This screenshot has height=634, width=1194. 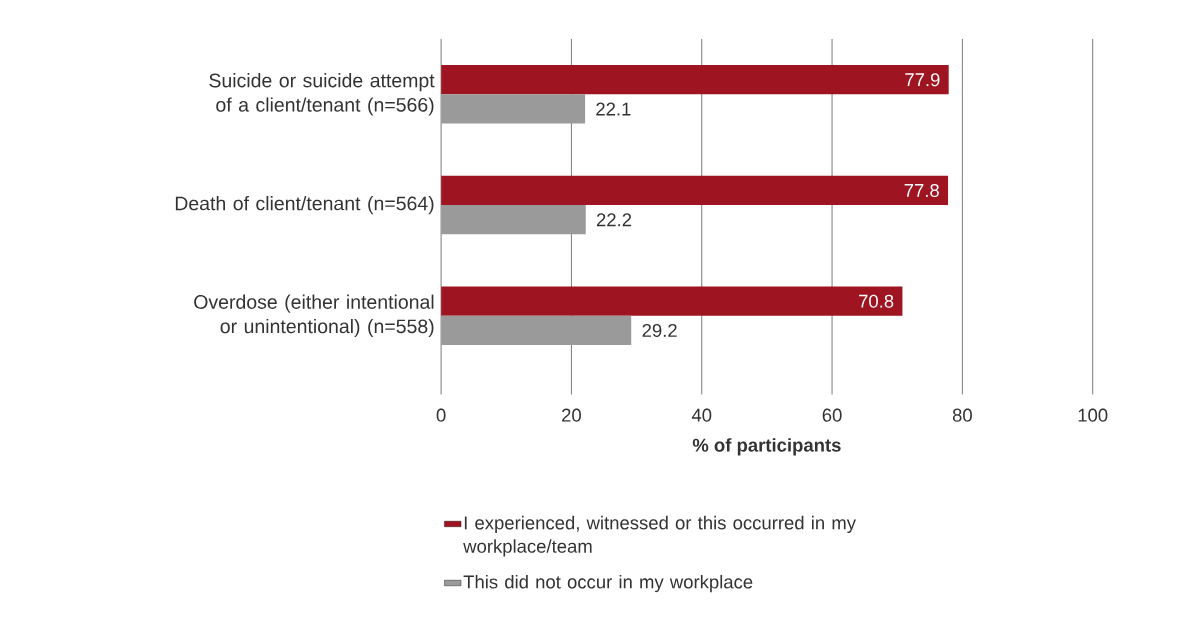 I want to click on data-label: 77.8, so click(x=921, y=190).